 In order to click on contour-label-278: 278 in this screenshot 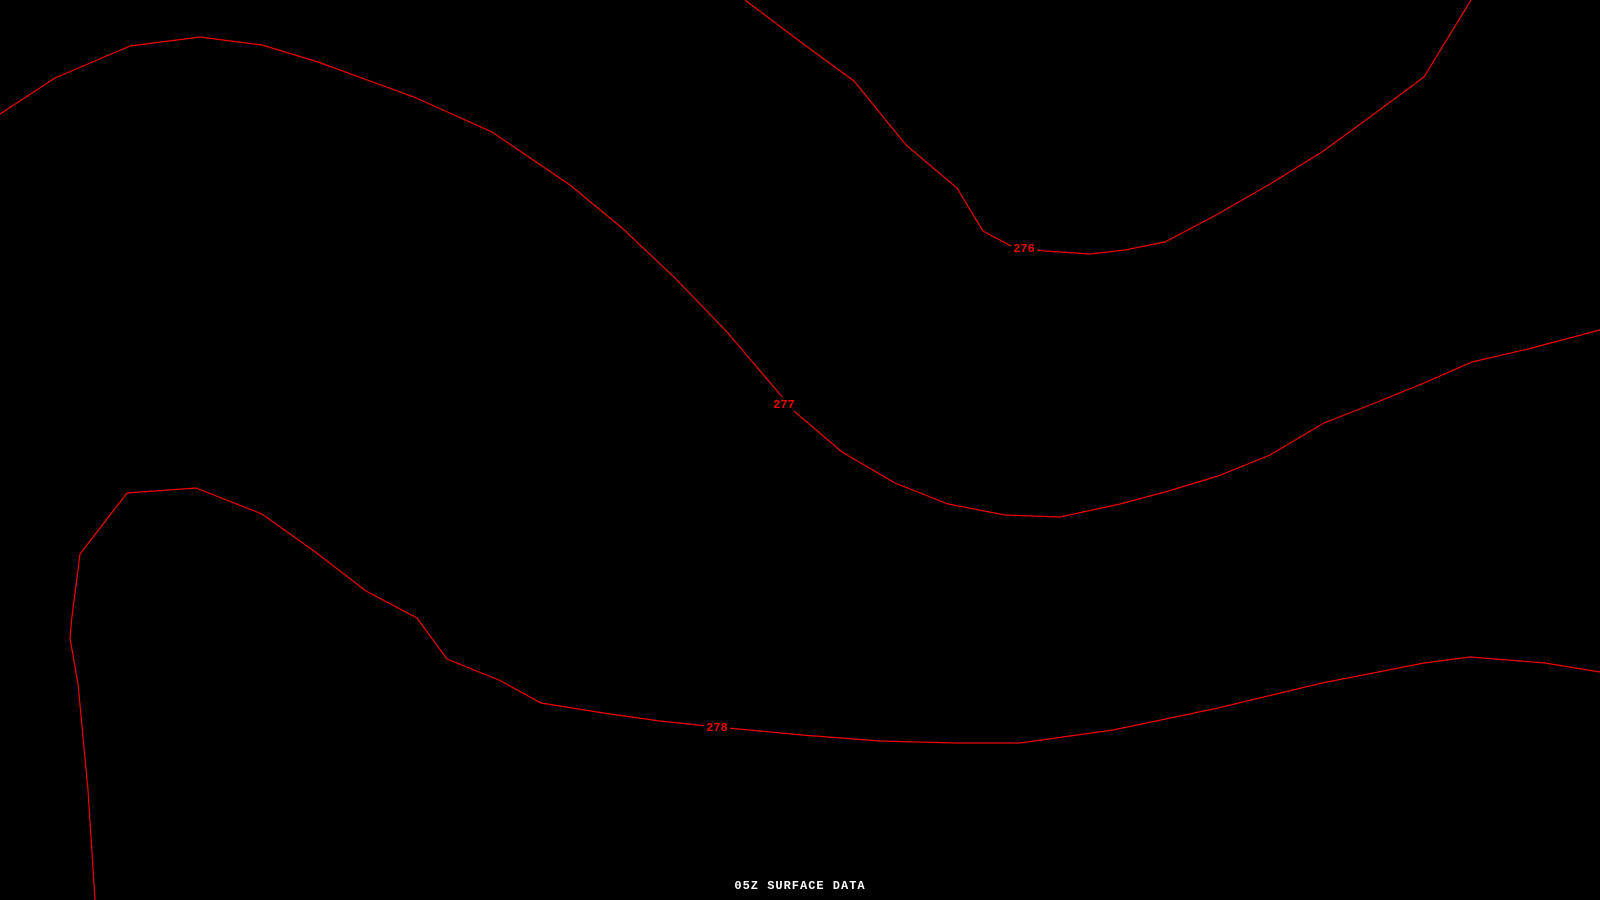, I will do `click(717, 728)`.